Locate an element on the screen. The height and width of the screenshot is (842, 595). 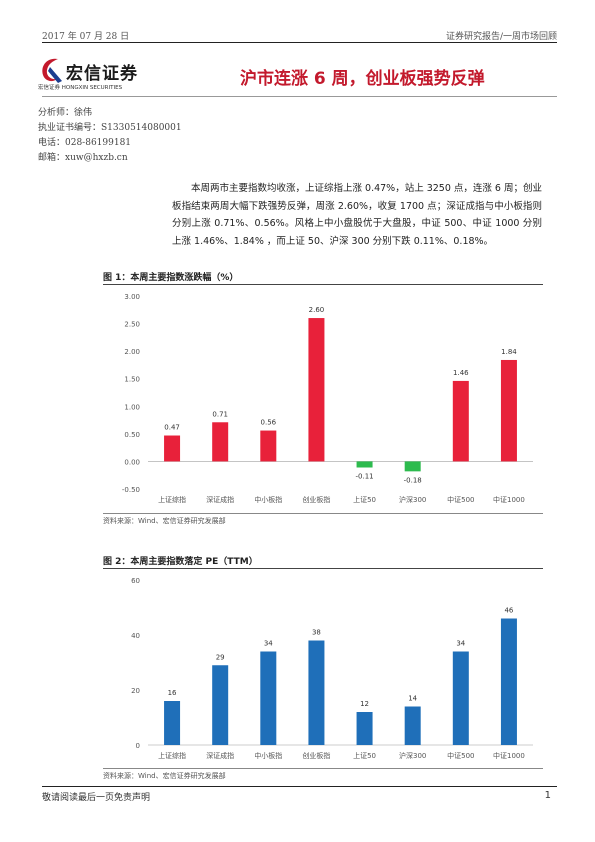
chart1-ytick: 40 is located at coordinates (135, 636).